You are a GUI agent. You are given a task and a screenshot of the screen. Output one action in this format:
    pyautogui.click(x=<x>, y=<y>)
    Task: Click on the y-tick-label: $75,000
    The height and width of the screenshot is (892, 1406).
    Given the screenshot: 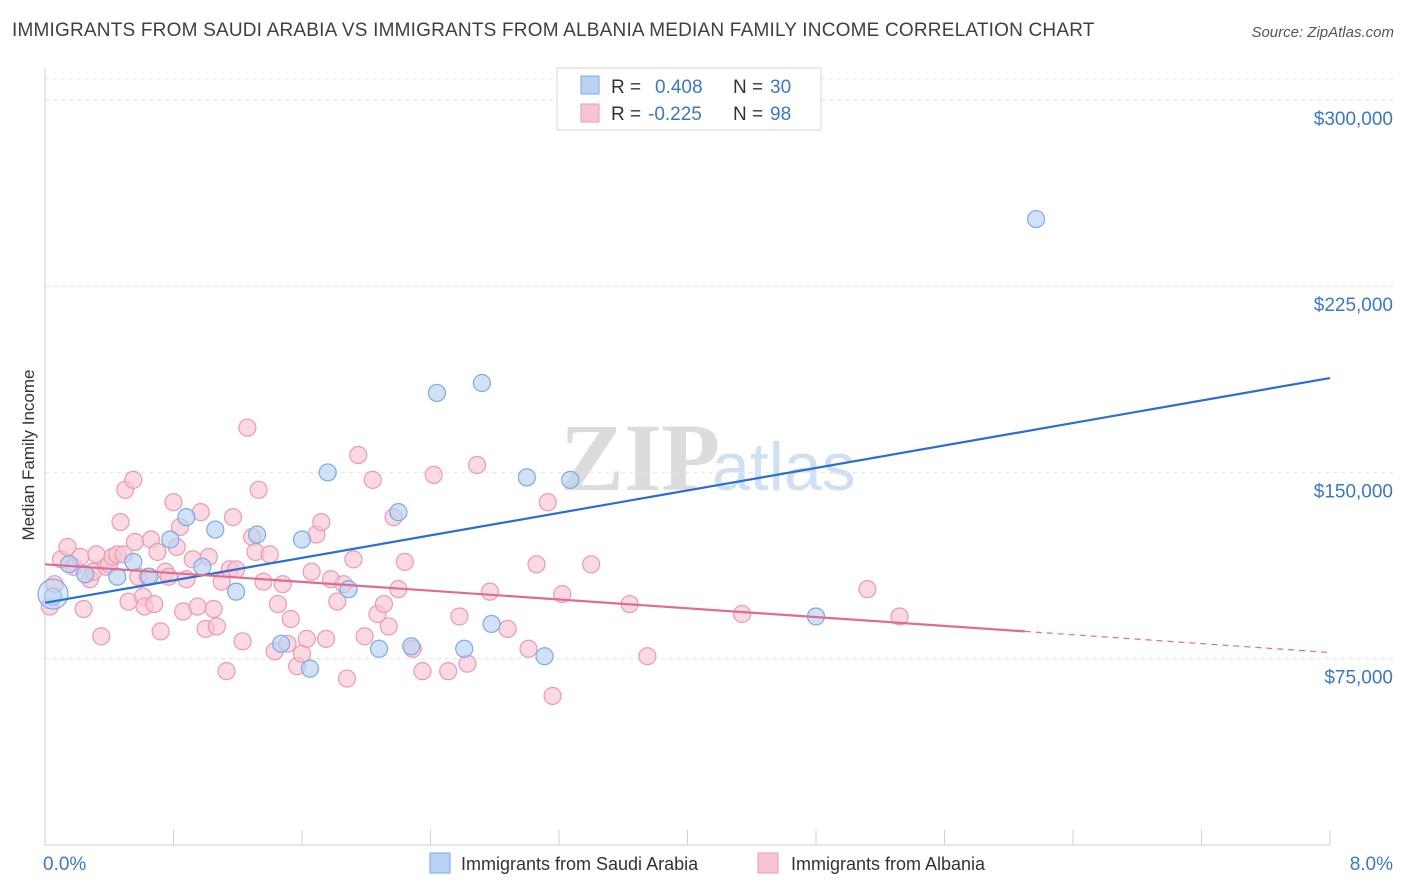 What is the action you would take?
    pyautogui.click(x=1358, y=678)
    